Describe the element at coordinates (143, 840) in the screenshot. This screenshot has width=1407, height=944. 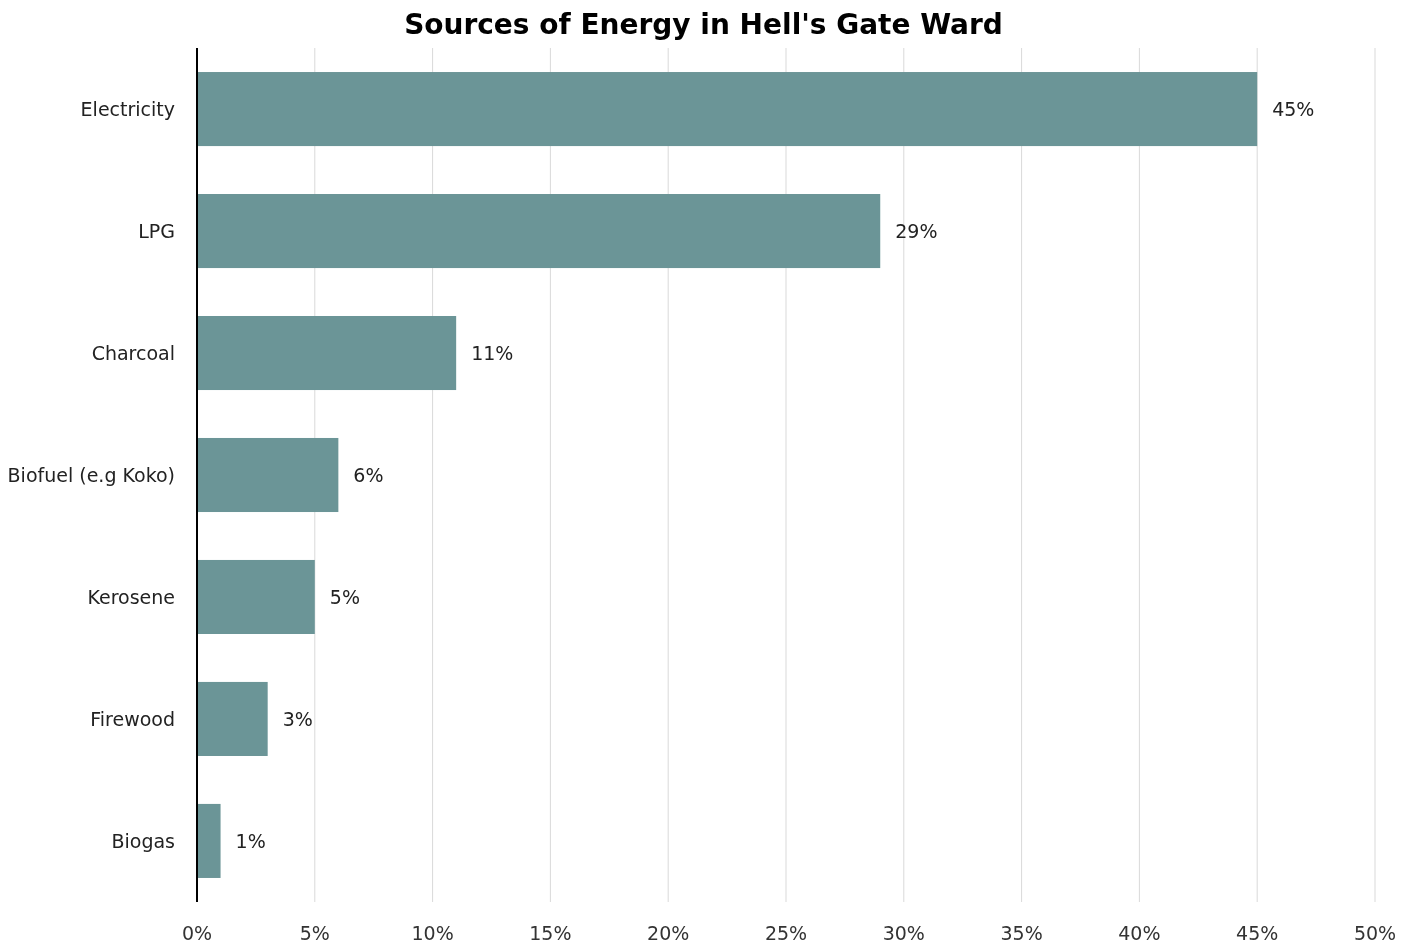
I see `y-tick-label: Biogas` at that location.